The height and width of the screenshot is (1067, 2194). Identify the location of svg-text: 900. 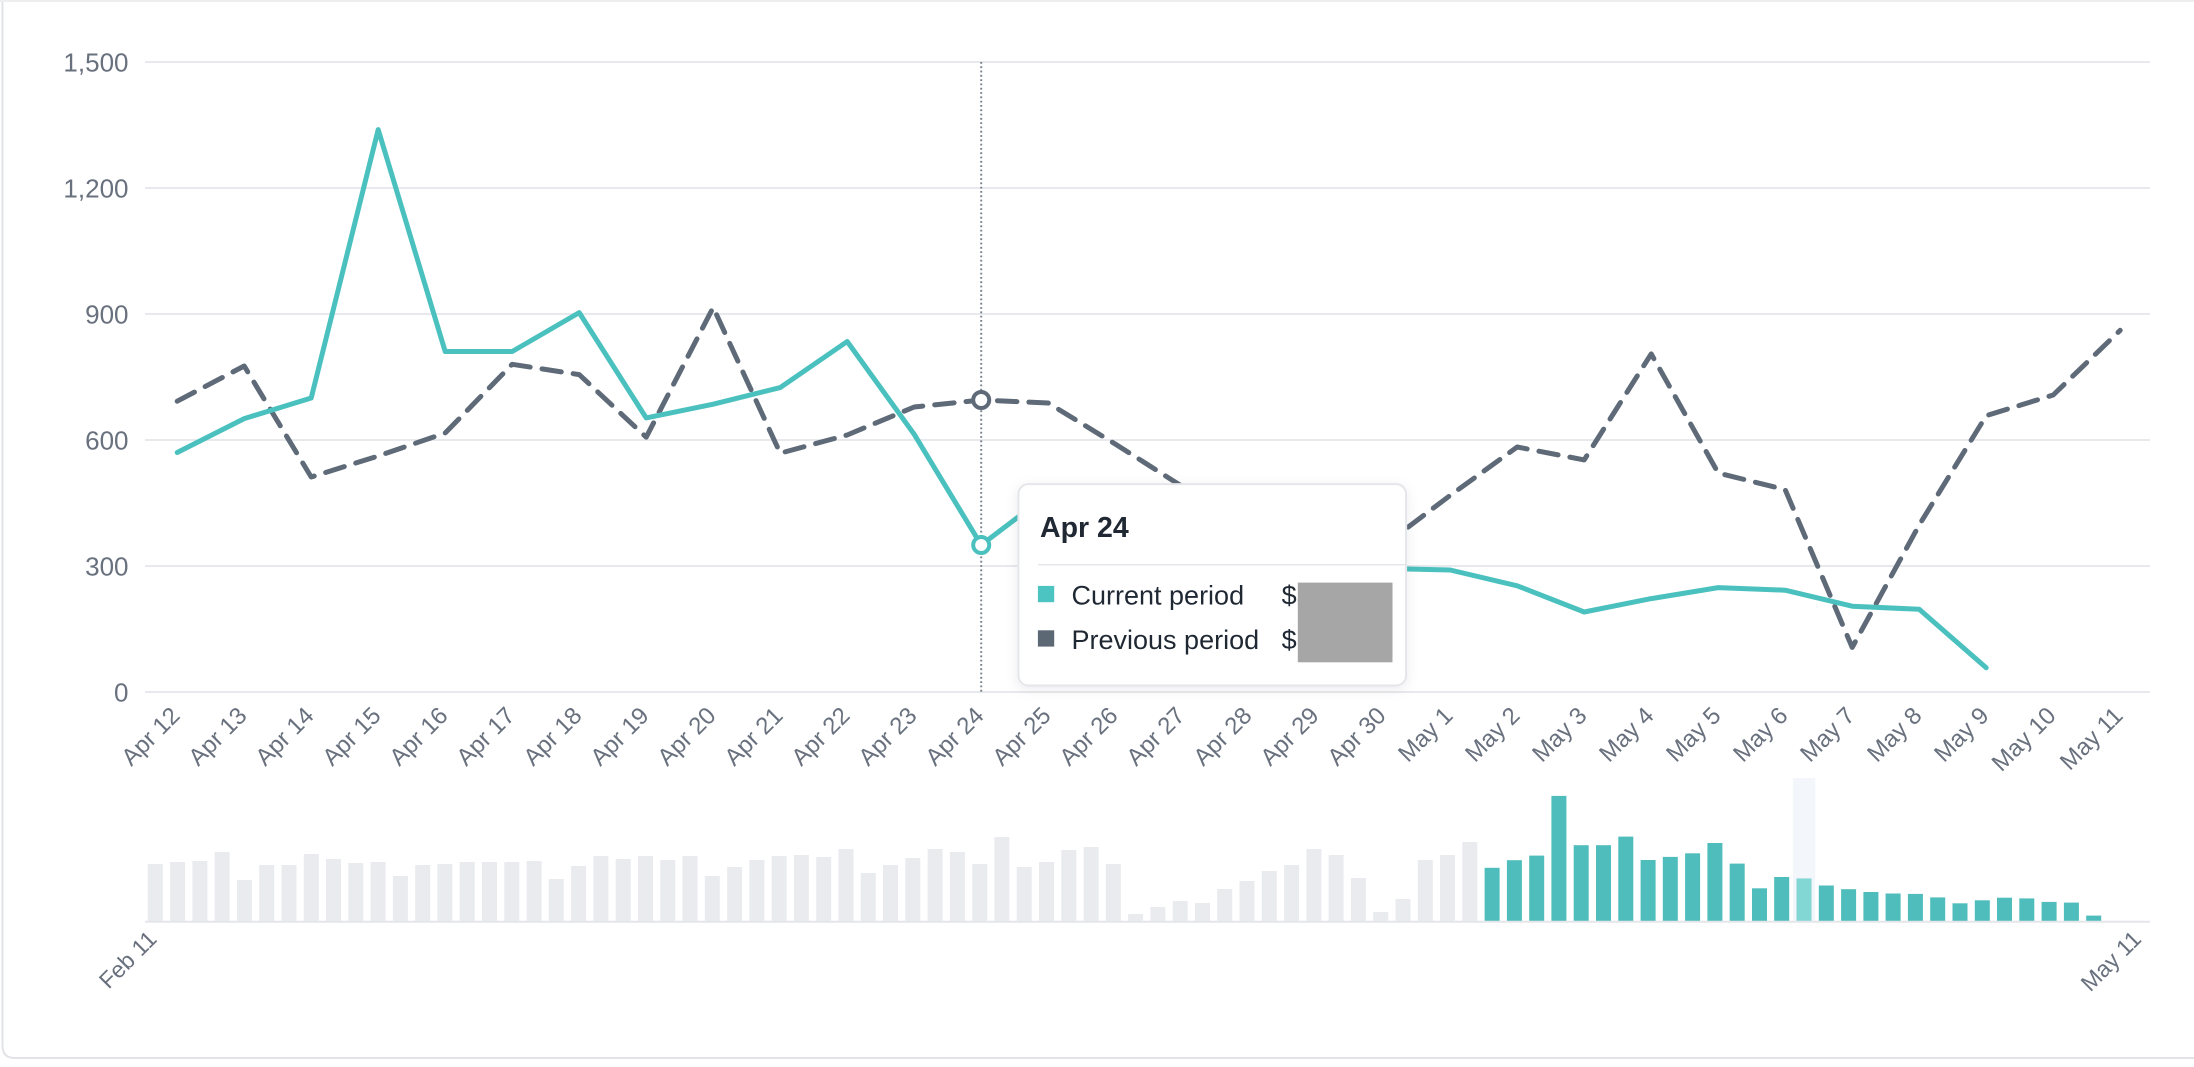
(106, 315).